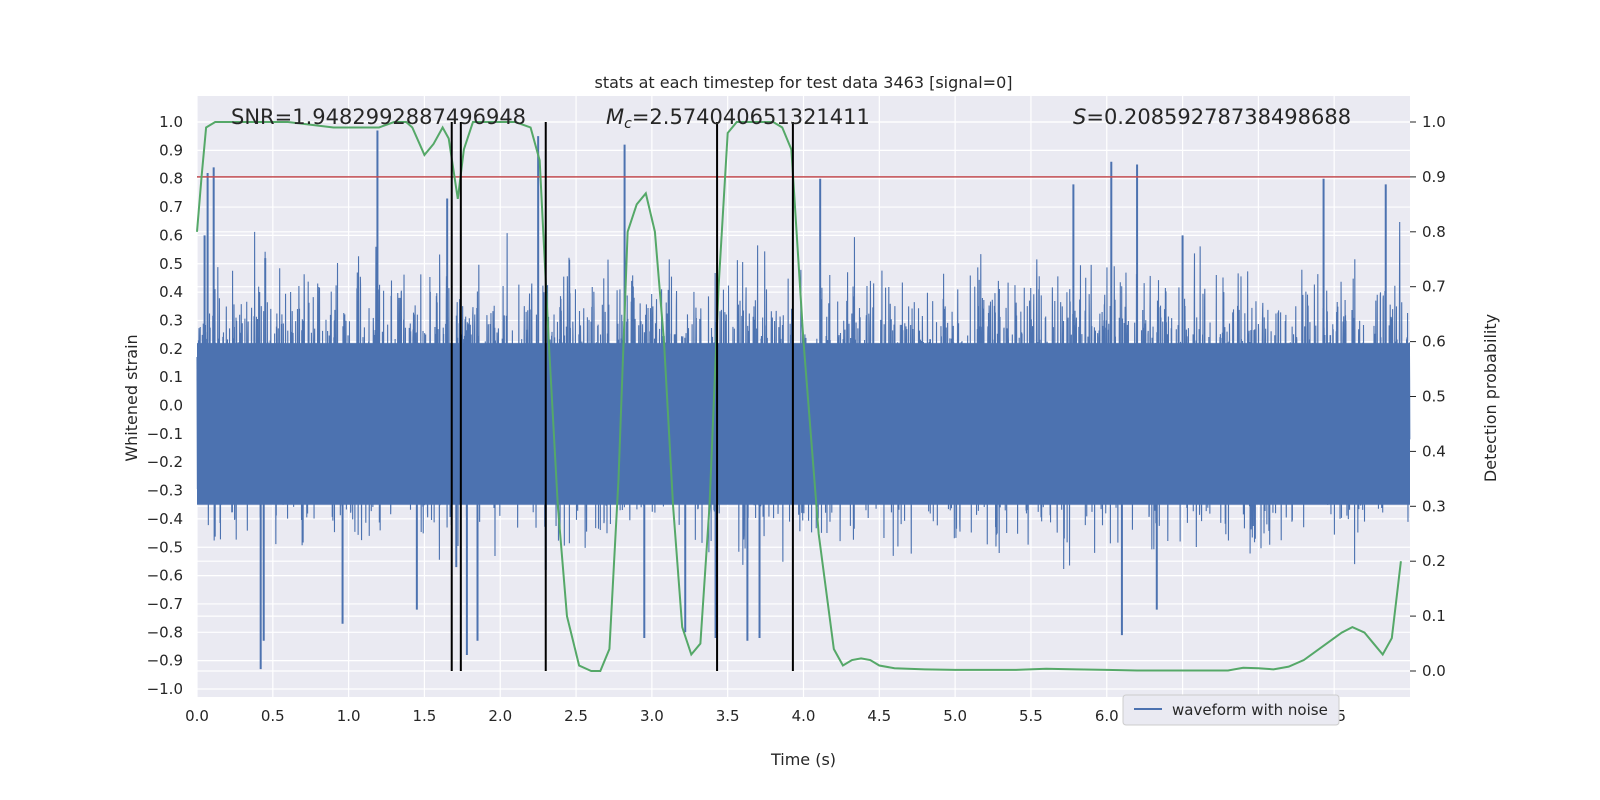 The height and width of the screenshot is (800, 1600). I want to click on x-tick-label: 1.5, so click(425, 716).